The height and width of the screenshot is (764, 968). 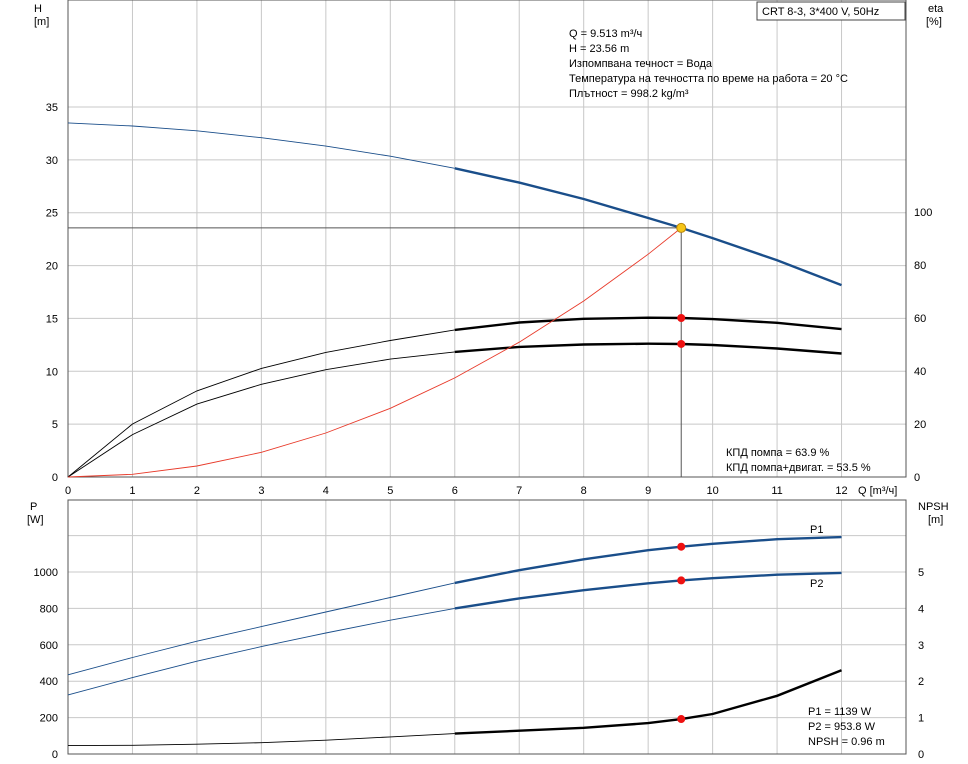 What do you see at coordinates (261, 145) in the screenshot?
I see `h-curve-thin` at bounding box center [261, 145].